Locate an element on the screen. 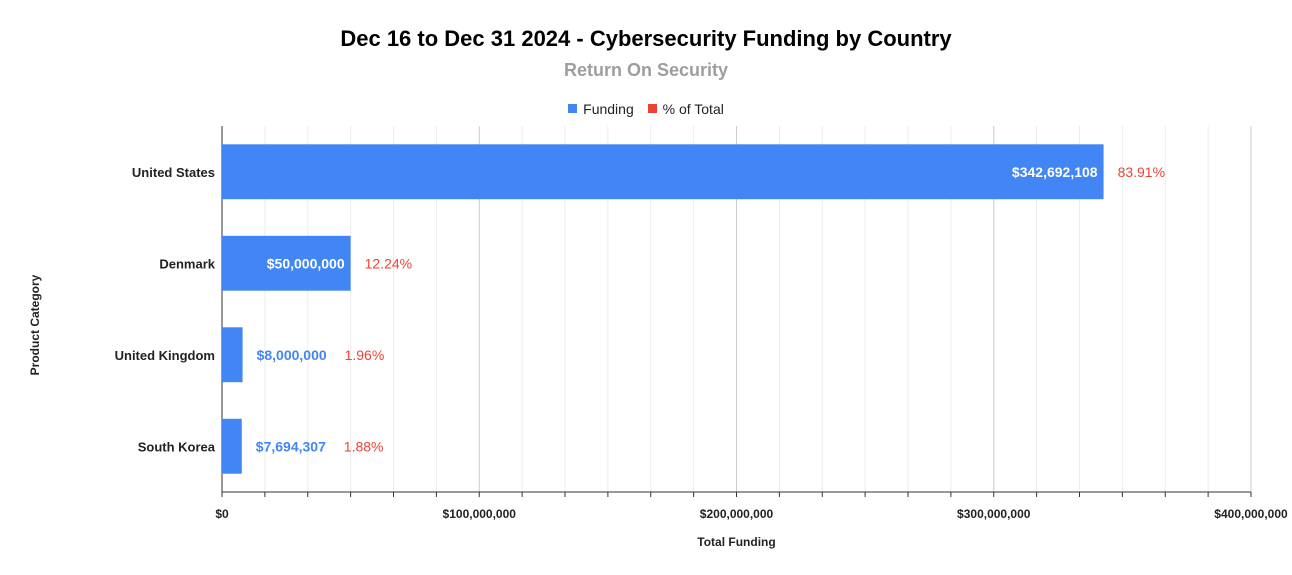  x-tick-label: $300,000,000 is located at coordinates (994, 514).